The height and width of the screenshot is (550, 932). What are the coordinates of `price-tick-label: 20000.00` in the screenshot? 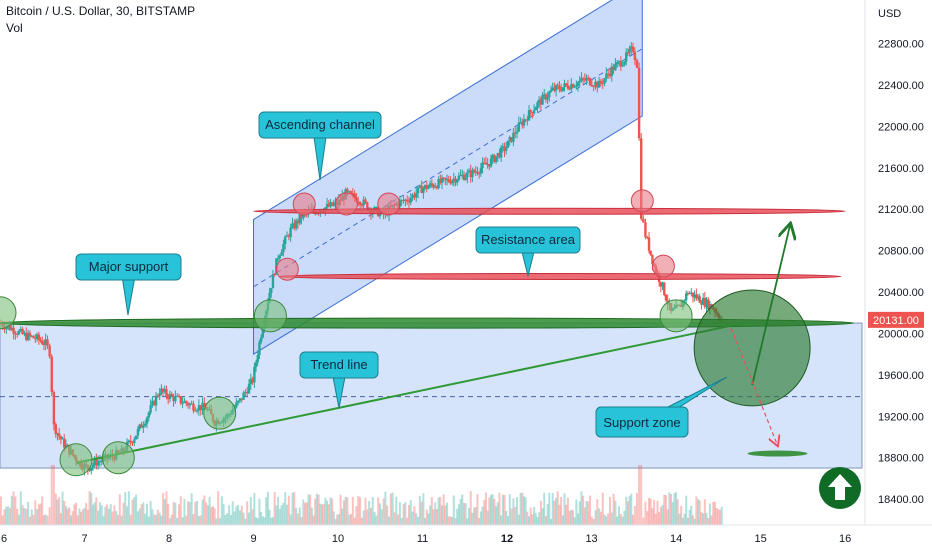 It's located at (901, 334).